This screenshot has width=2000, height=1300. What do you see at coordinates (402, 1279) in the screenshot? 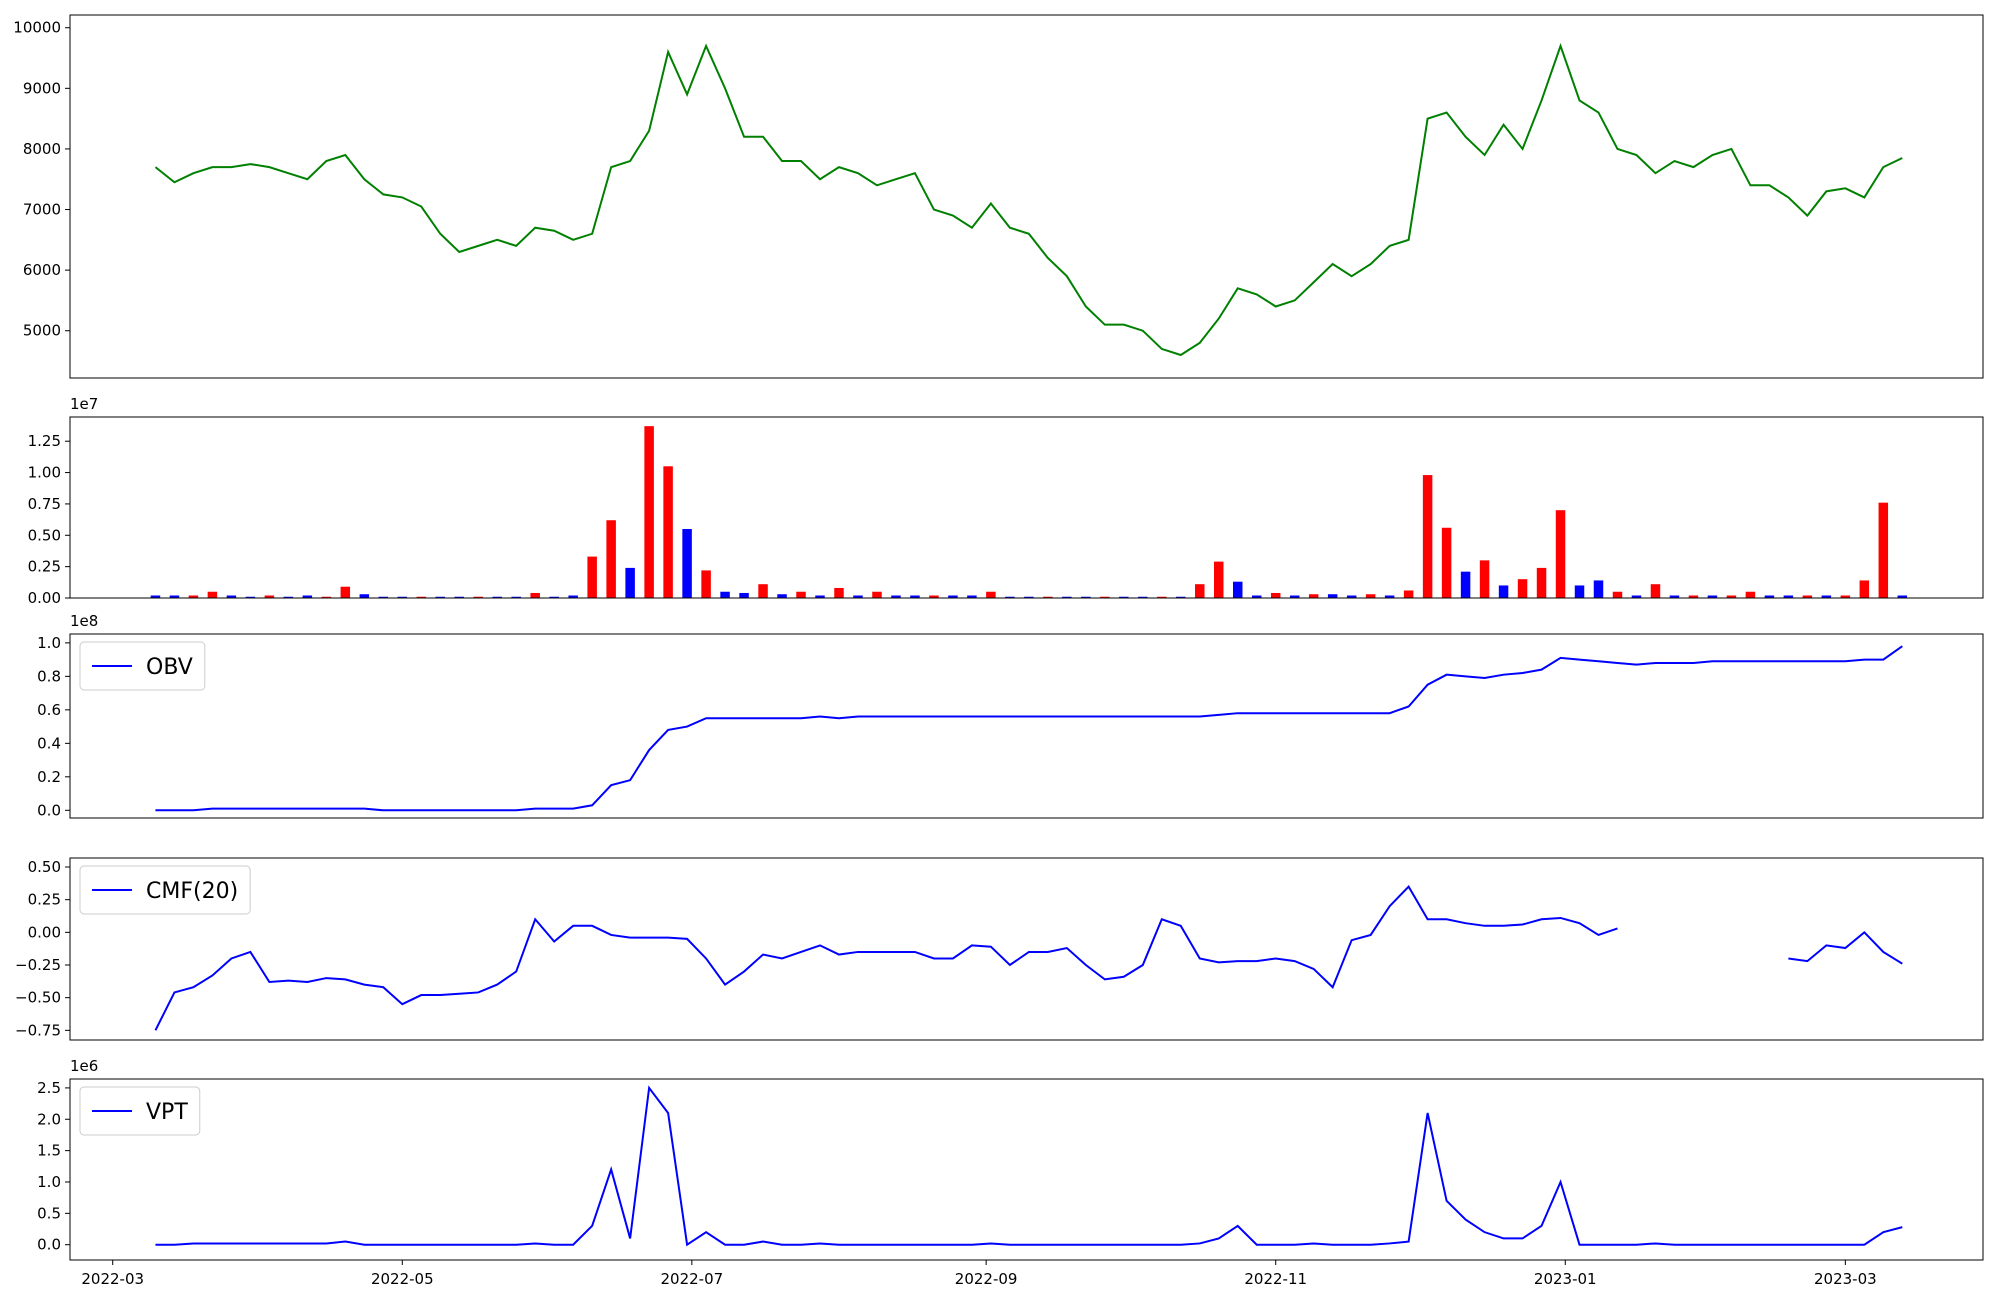
I see `x-tick-label: 2022-05` at bounding box center [402, 1279].